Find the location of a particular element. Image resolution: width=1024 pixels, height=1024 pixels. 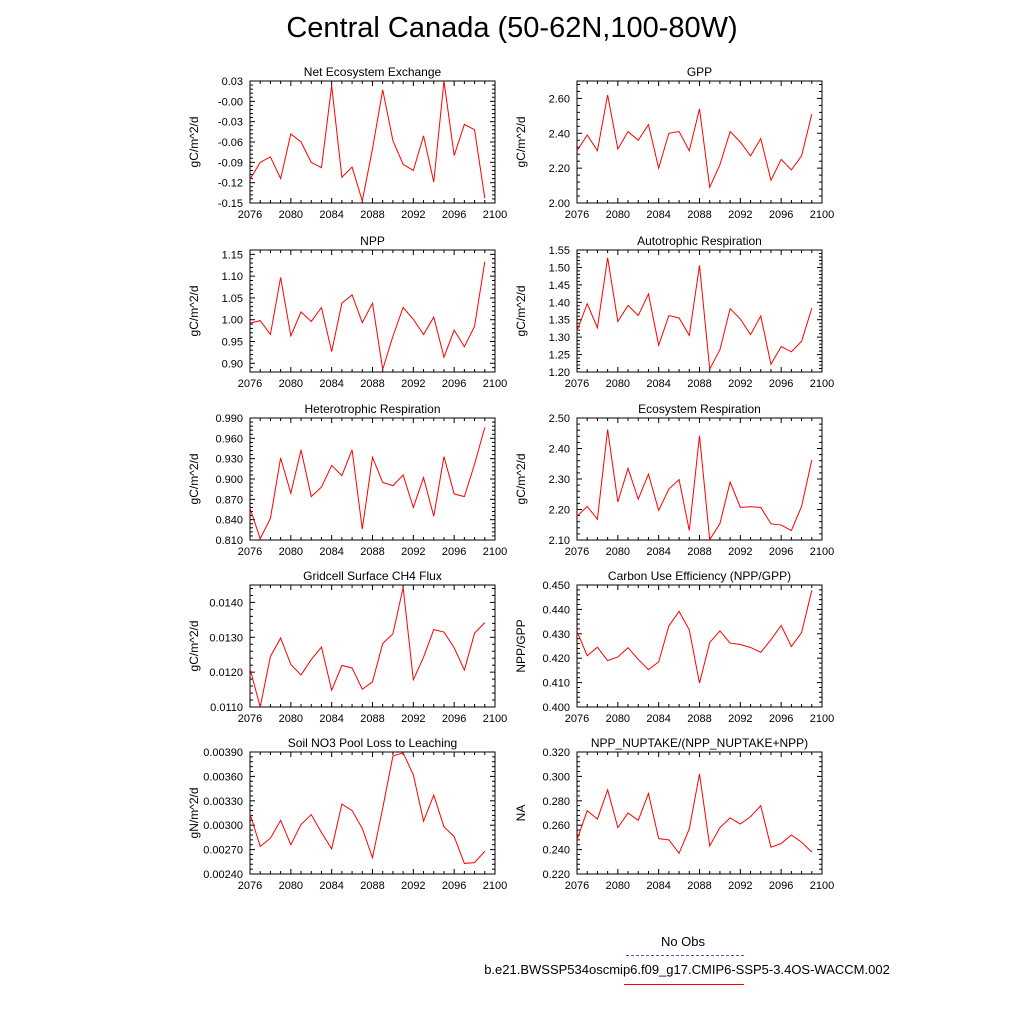

y-tick-label: 1.15 is located at coordinates (232, 255).